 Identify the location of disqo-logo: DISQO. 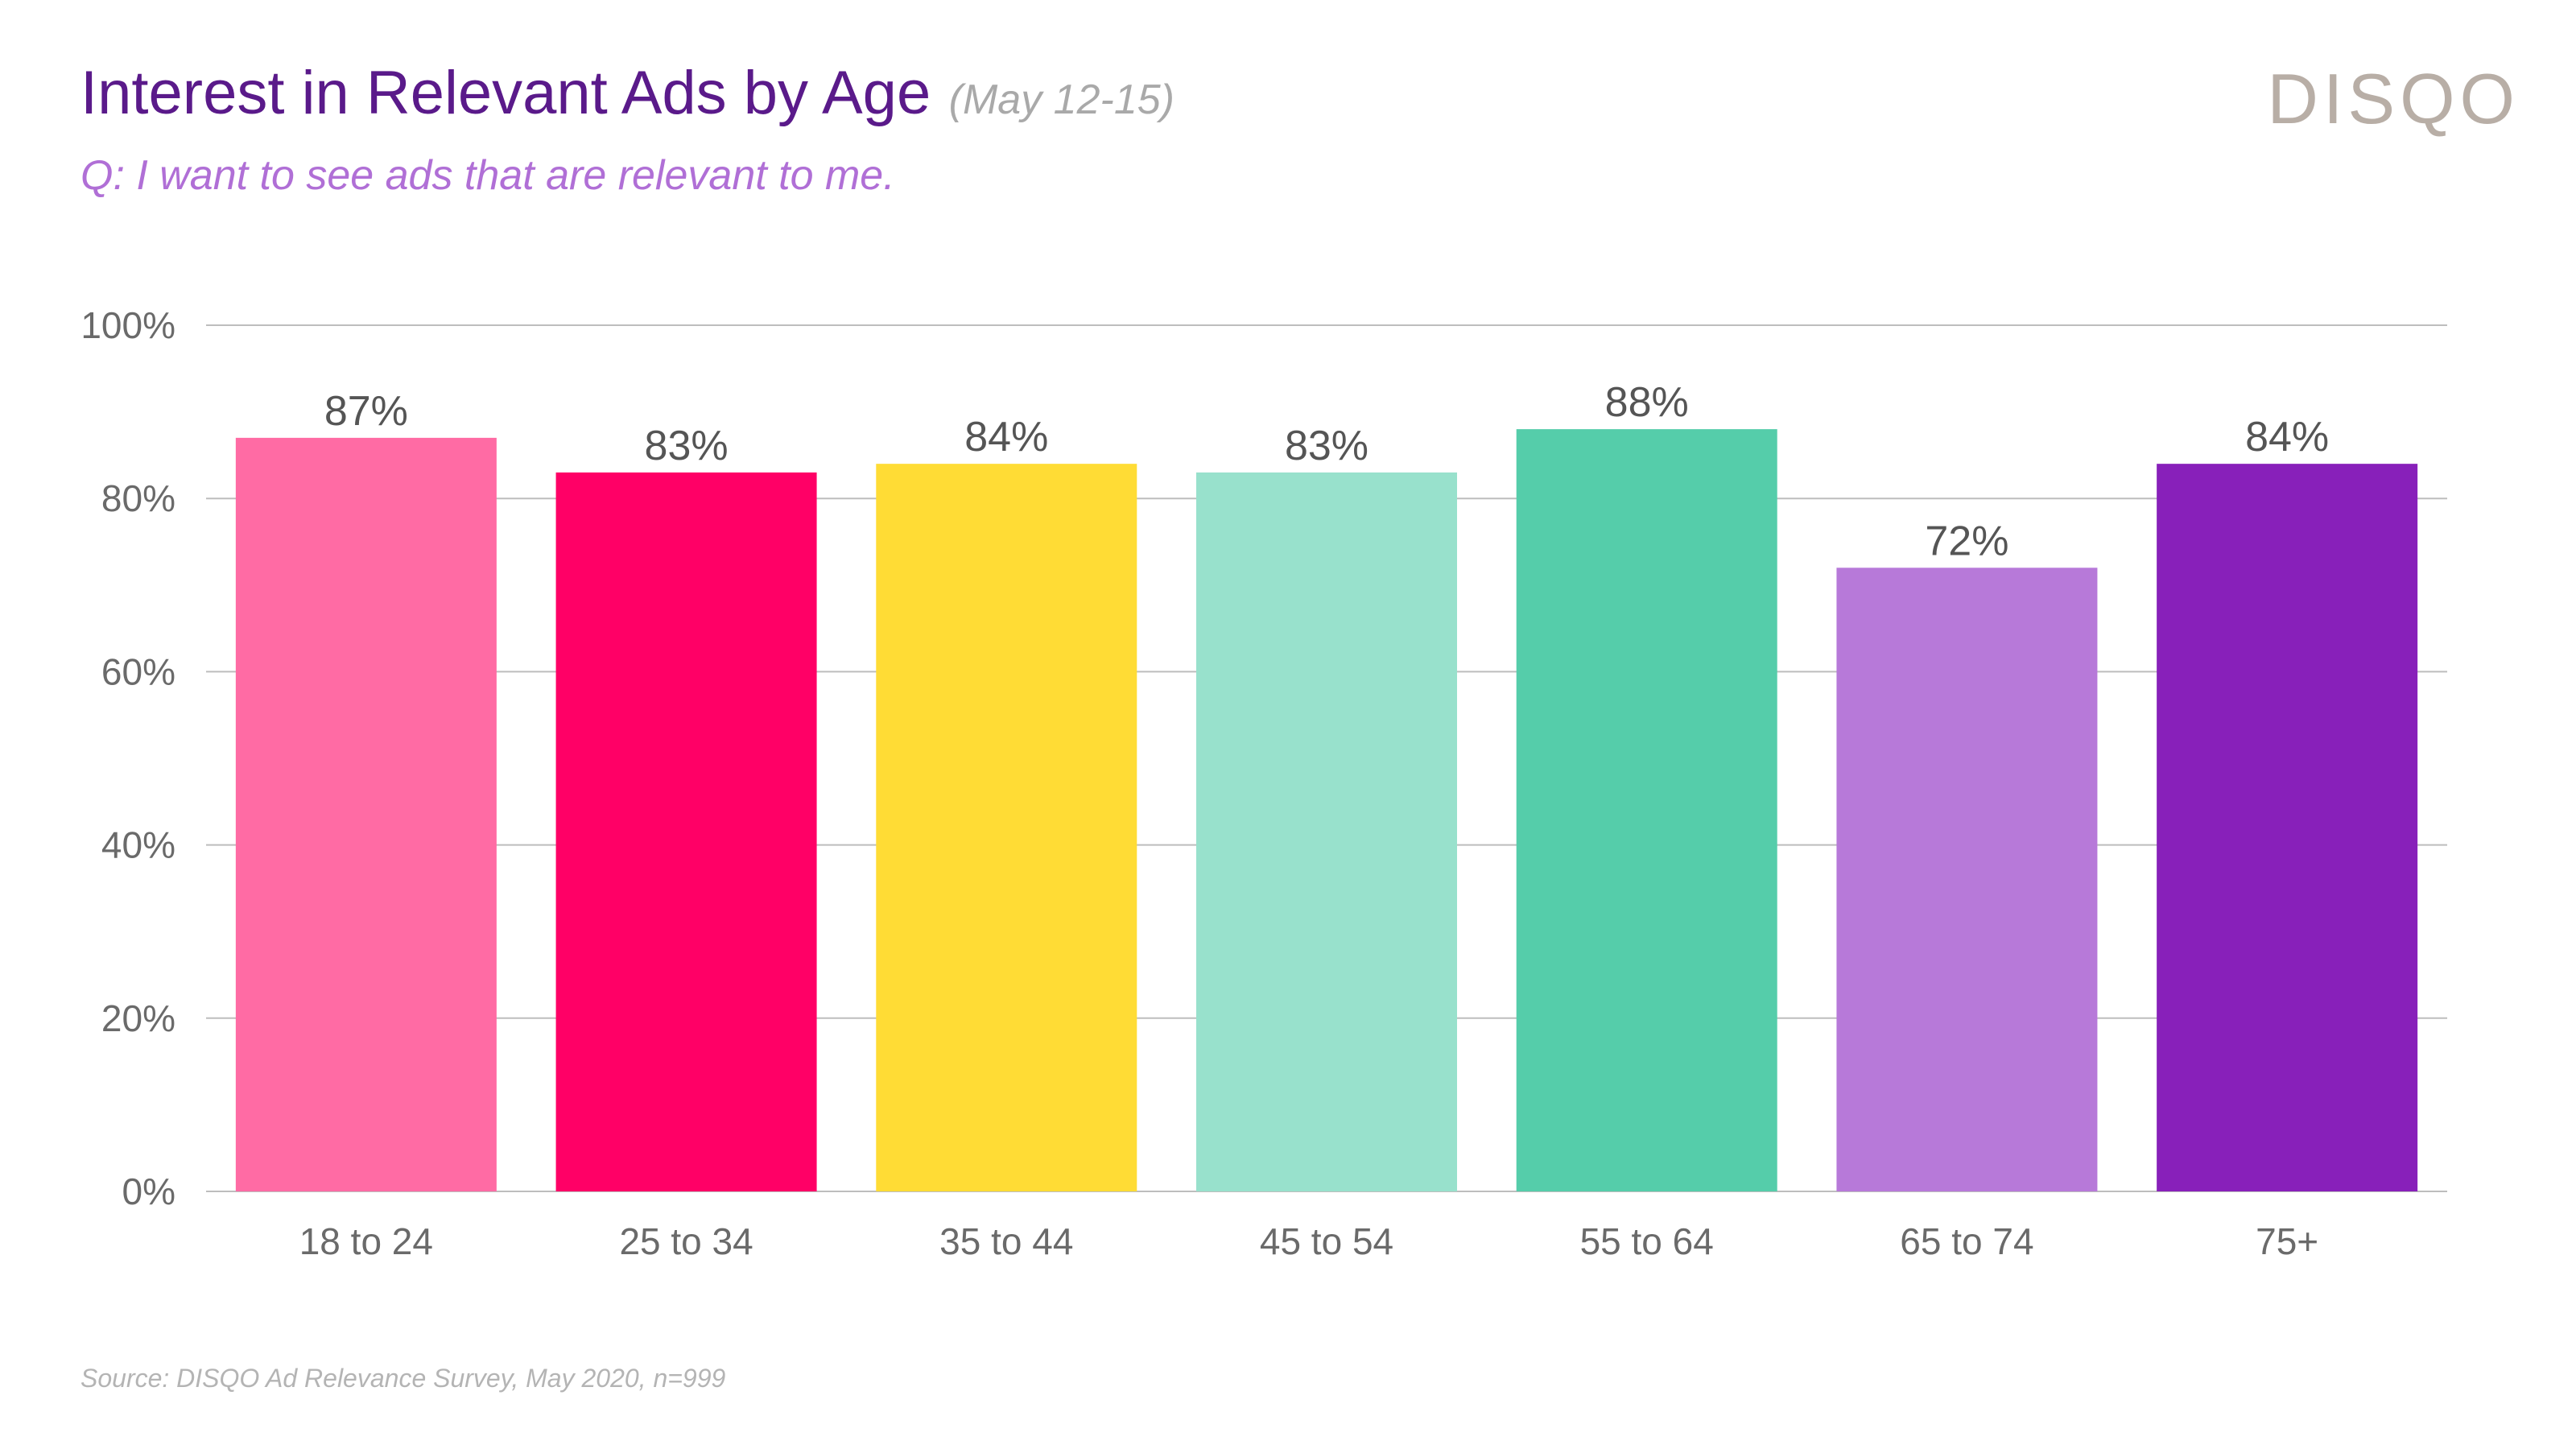
(2393, 98).